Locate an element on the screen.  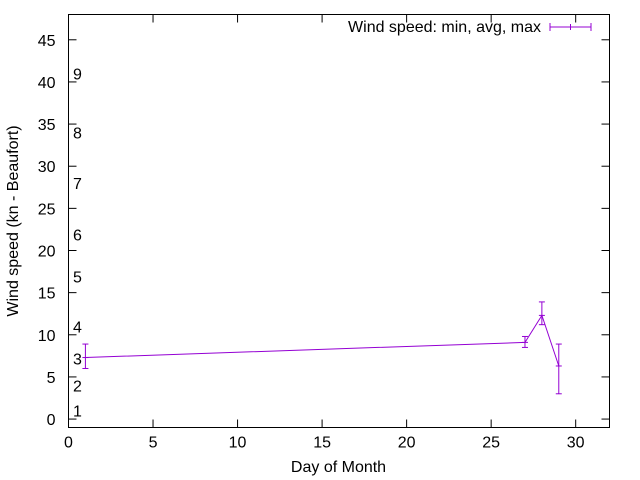
beaufort-annotations: 1 2 3 4 5 6 7 8 9 is located at coordinates (77, 244).